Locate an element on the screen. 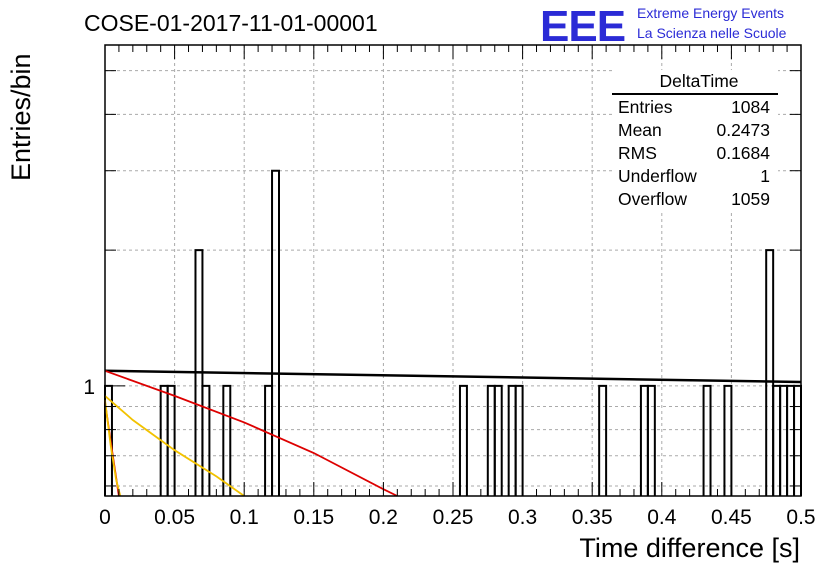 This screenshot has width=836, height=572. stats-value: 0.1684 is located at coordinates (743, 153).